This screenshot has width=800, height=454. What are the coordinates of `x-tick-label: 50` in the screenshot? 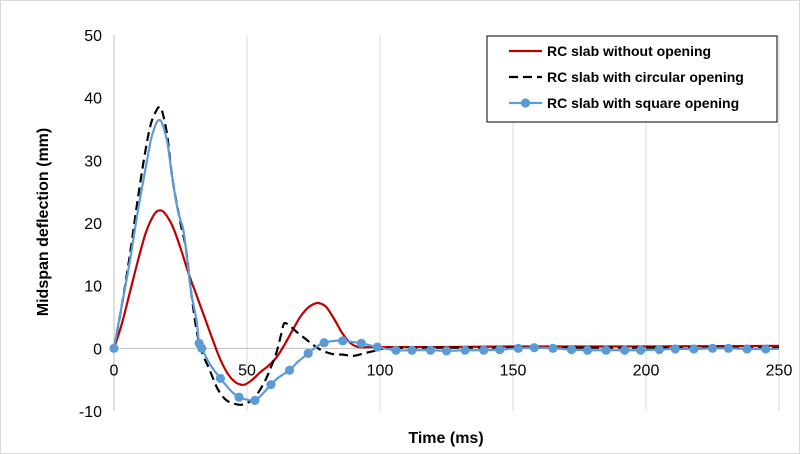 It's located at (247, 370).